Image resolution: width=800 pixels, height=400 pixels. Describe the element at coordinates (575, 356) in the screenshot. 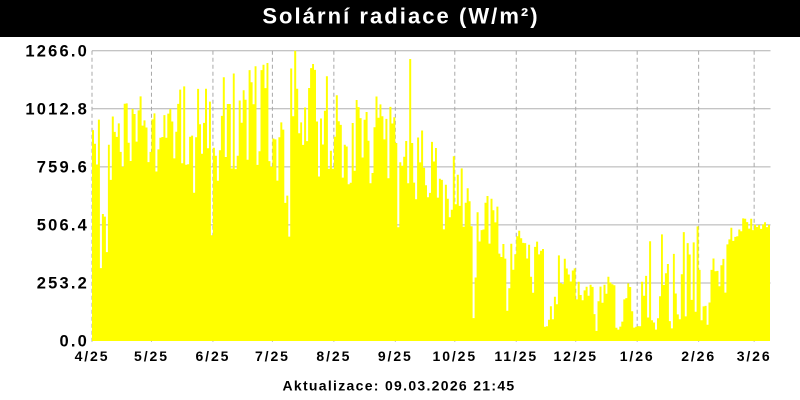

I see `svg-text: 12/25` at that location.